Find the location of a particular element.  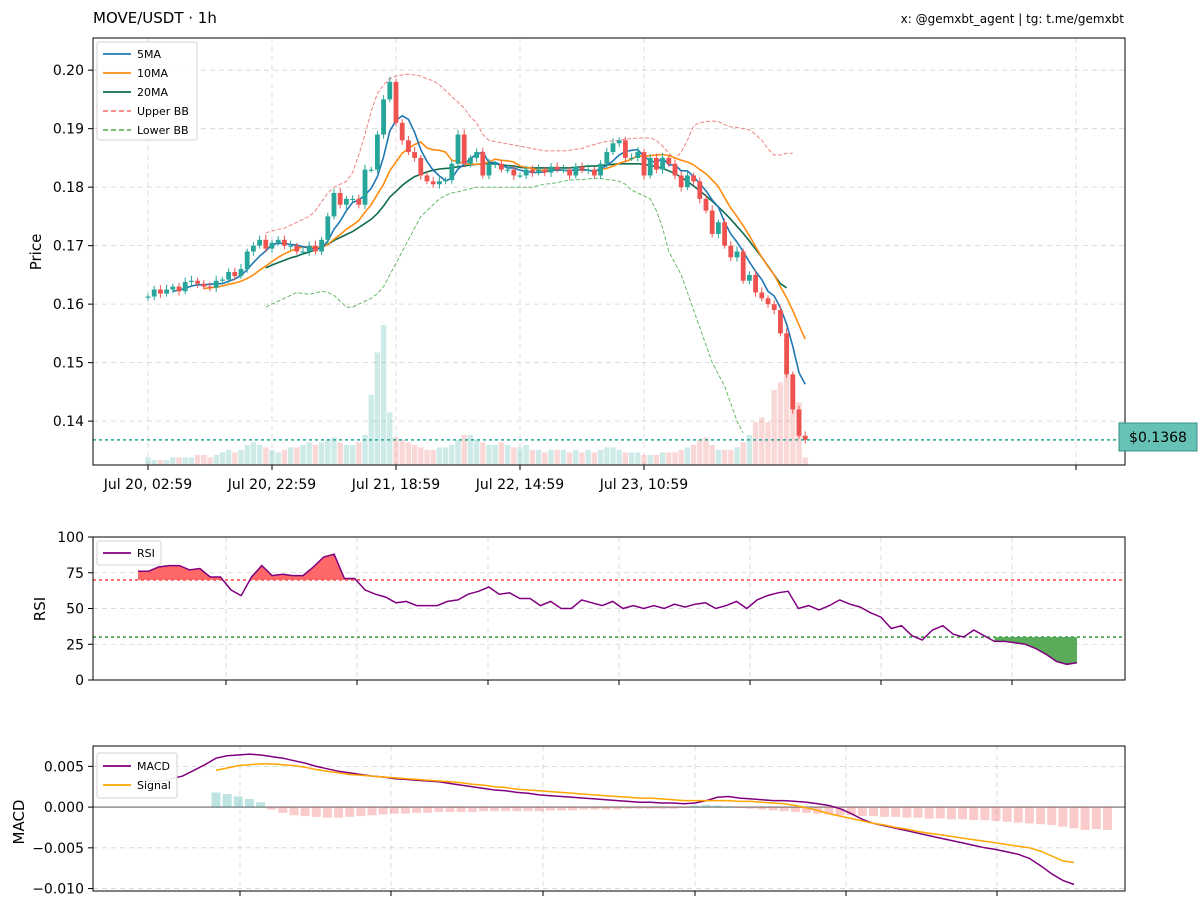

price-y-tick-label: 0.20 is located at coordinates (68, 71).